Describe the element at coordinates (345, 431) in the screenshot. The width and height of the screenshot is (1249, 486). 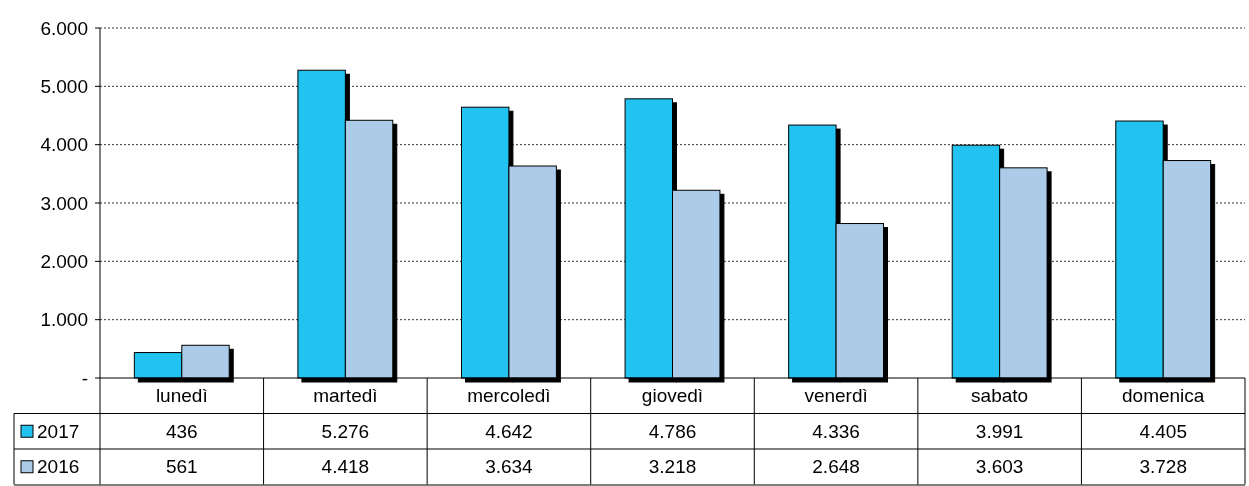
I see `data-label: 5.276` at that location.